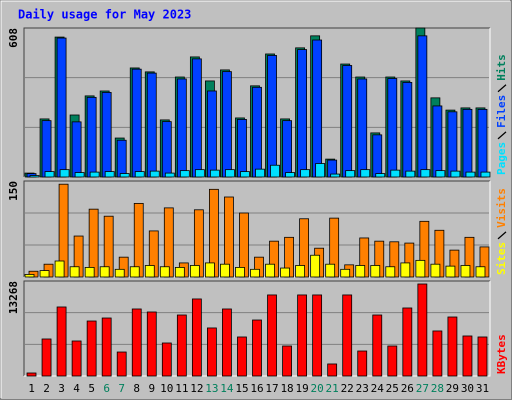 The height and width of the screenshot is (400, 512). Describe the element at coordinates (482, 388) in the screenshot. I see `x-tick-label: 31` at that location.